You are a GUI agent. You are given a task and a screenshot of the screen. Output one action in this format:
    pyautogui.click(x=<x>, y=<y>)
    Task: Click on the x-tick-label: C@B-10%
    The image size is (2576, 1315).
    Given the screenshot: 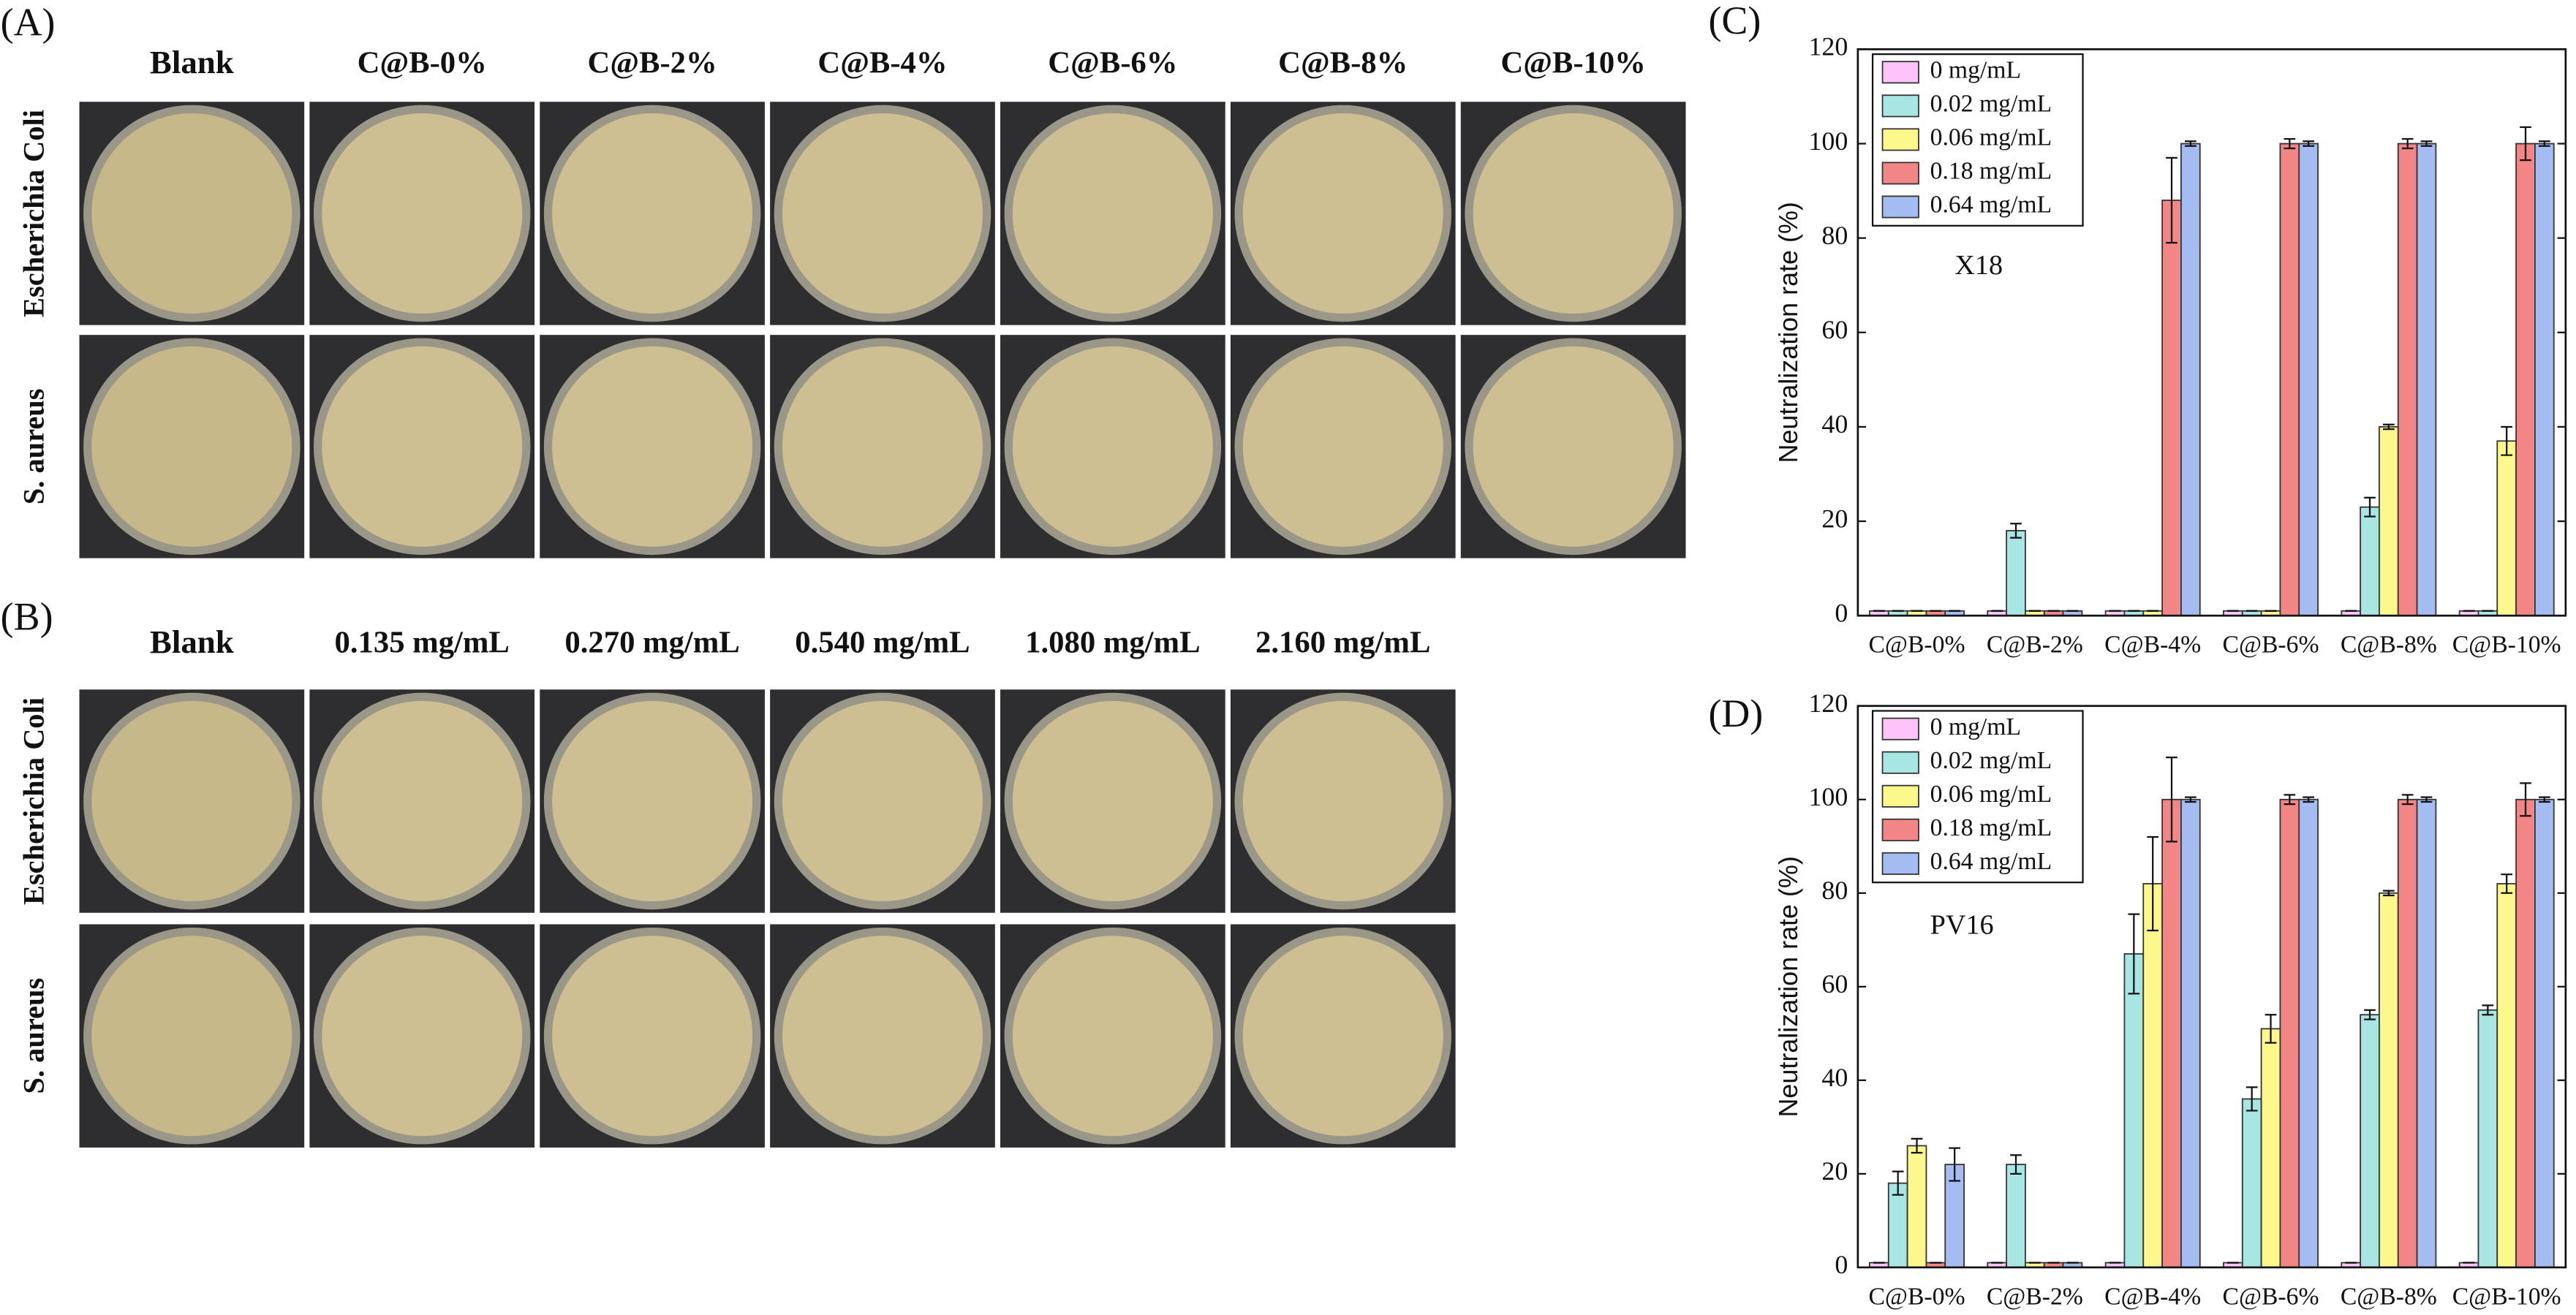 What is the action you would take?
    pyautogui.click(x=2506, y=1296)
    